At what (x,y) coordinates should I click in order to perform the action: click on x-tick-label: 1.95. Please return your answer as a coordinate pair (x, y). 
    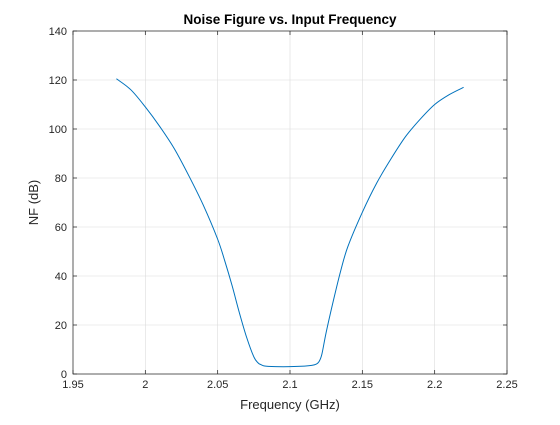
    Looking at the image, I should click on (72, 385).